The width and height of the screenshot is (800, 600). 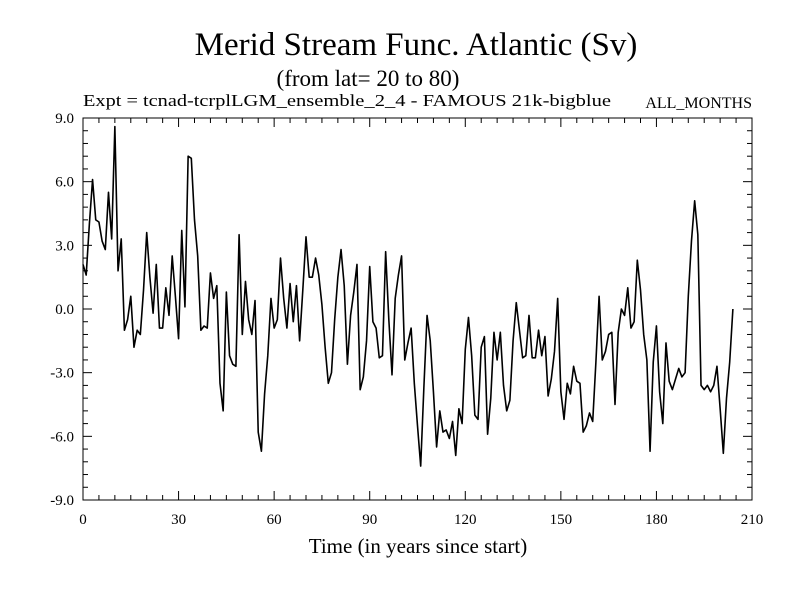 I want to click on x-tick-label: 150, so click(x=561, y=520).